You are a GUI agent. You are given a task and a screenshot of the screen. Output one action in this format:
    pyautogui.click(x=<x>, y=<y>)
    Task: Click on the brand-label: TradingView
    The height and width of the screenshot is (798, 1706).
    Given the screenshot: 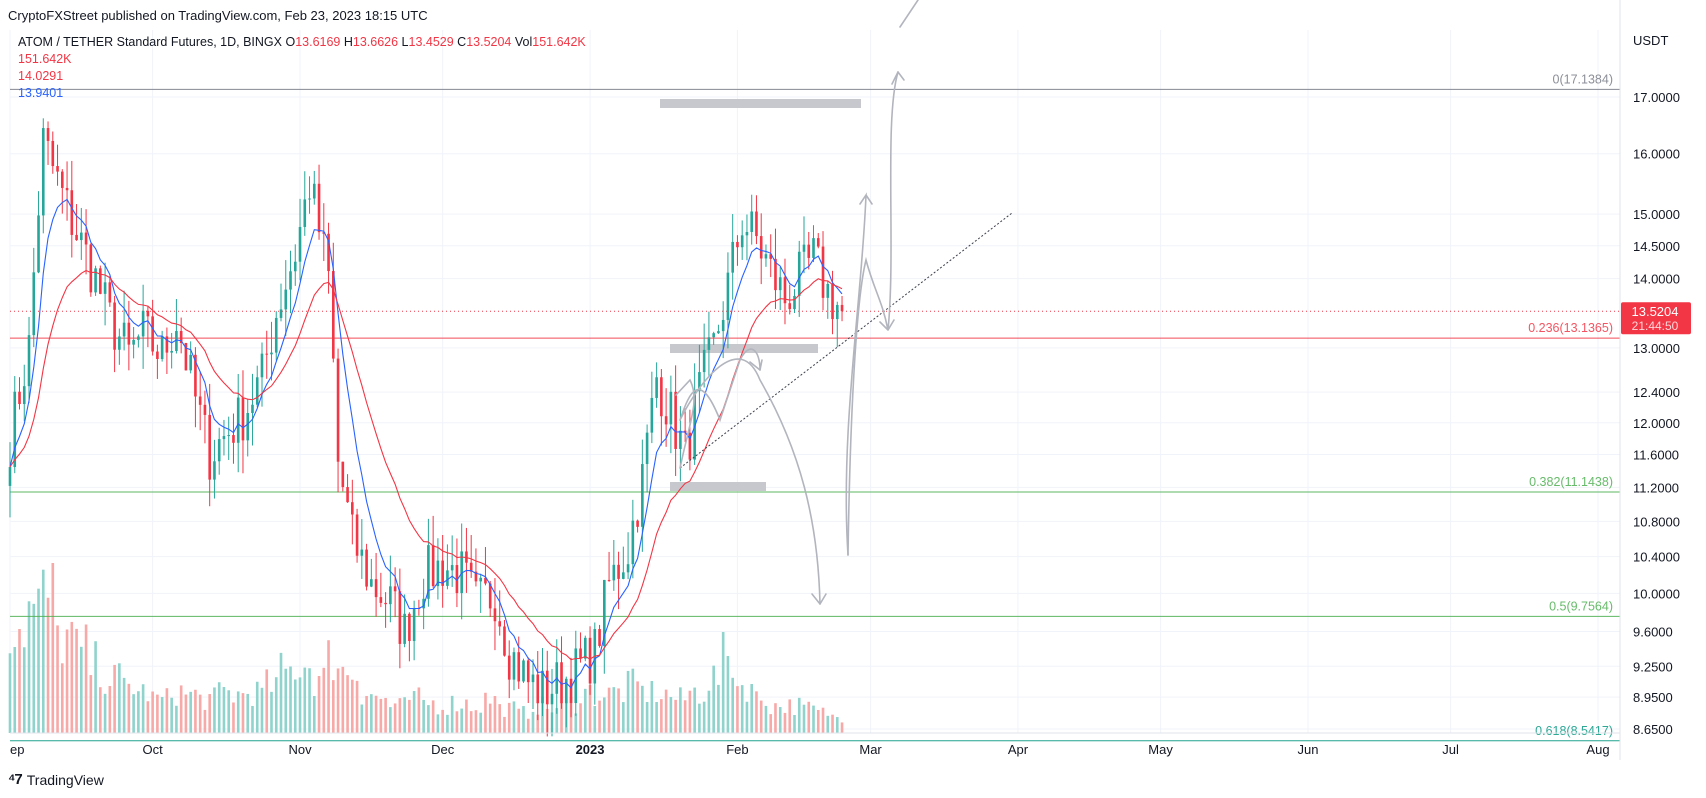 What is the action you would take?
    pyautogui.click(x=65, y=779)
    